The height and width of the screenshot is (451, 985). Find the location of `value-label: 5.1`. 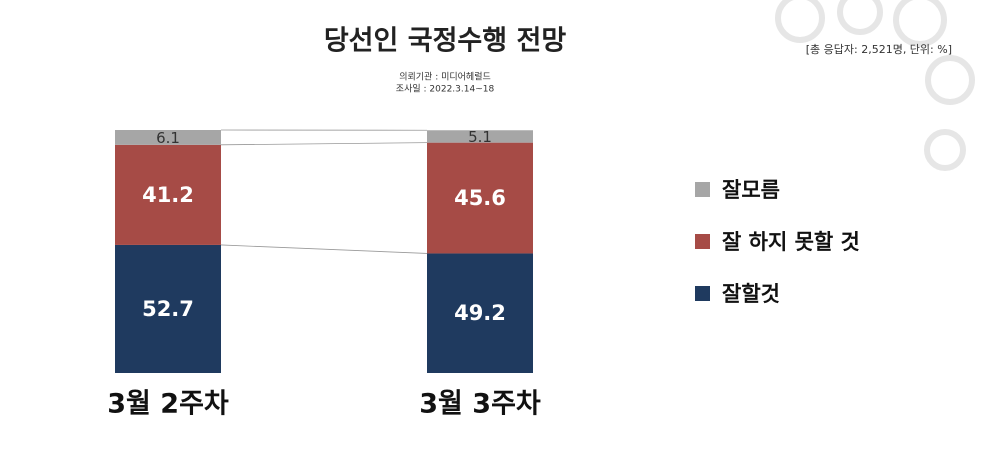

value-label: 5.1 is located at coordinates (480, 137).